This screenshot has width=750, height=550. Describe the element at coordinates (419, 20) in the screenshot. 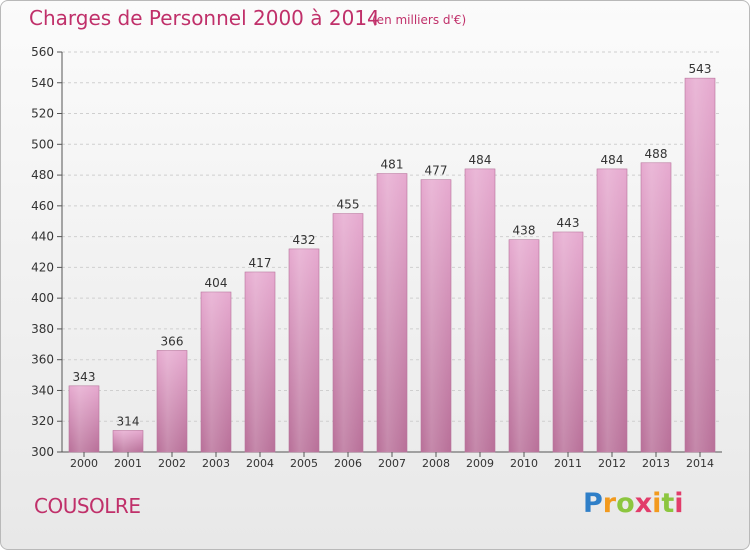

I see `chart-subtitle: (en milliers d'€)` at that location.